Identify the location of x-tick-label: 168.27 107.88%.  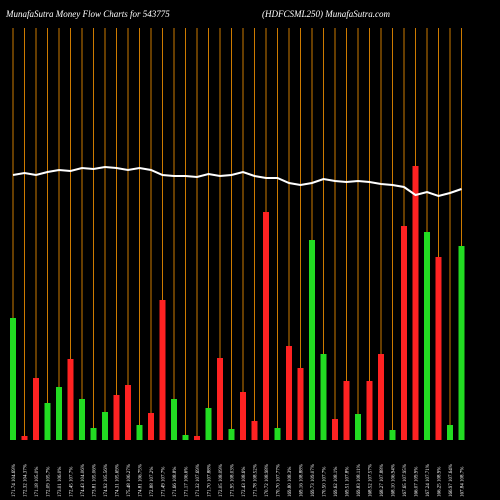
(382, 480).